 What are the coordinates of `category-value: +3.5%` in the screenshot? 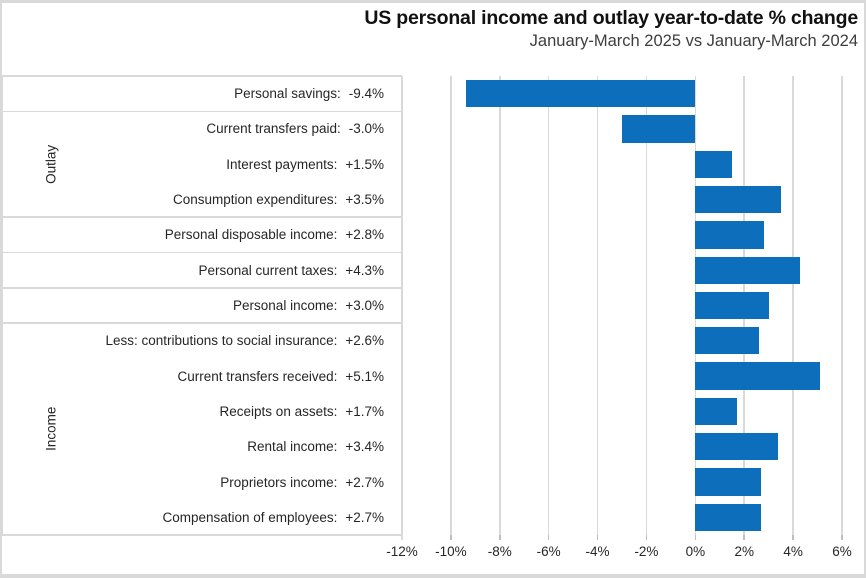 It's located at (364, 200).